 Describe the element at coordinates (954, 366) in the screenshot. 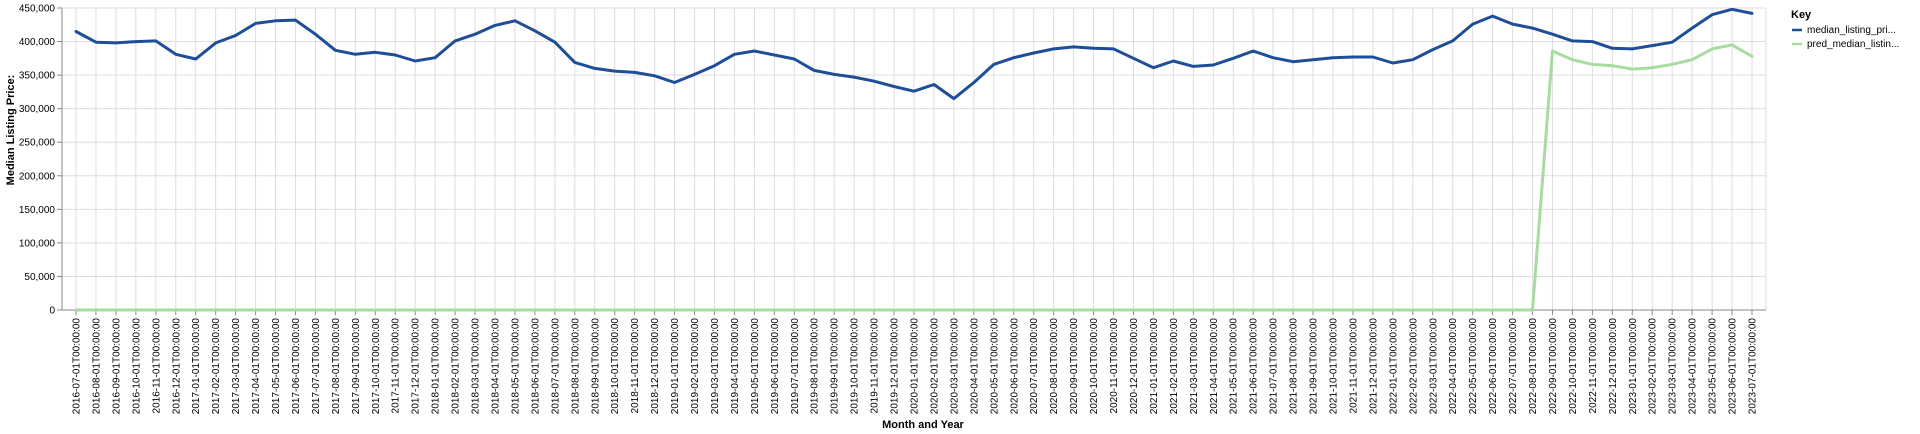

I see `x-tick-label: 2020-03-01T00:00:00` at that location.